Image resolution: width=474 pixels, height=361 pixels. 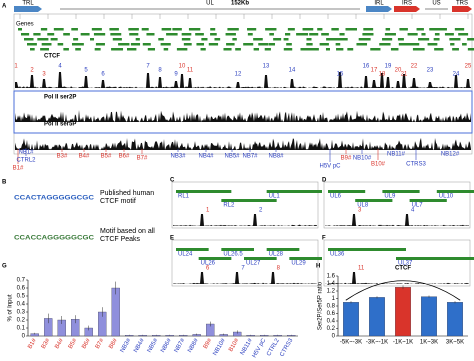 I want to click on site-label: B6#, so click(x=124, y=157).